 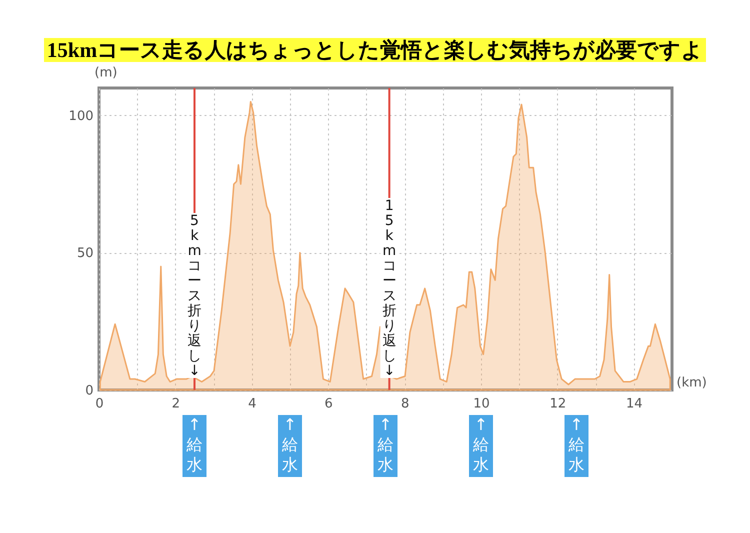 I want to click on x-tick-label: 8, so click(x=405, y=404).